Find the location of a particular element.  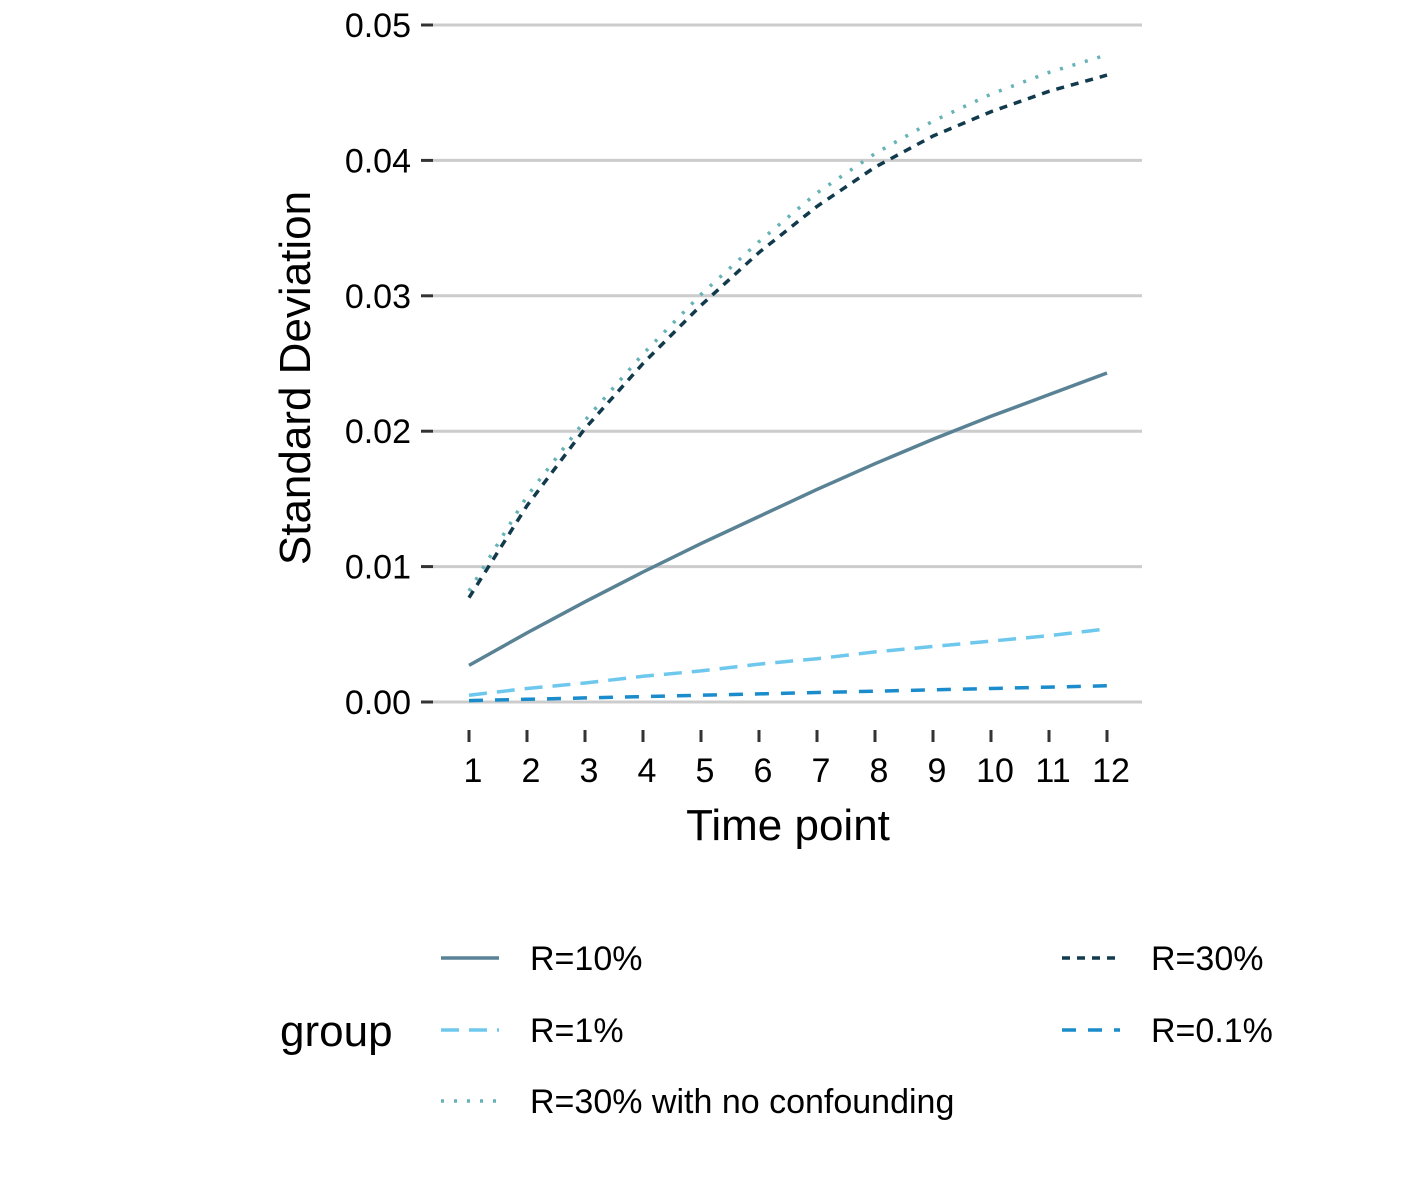

x-tick-label: 12 is located at coordinates (1111, 771).